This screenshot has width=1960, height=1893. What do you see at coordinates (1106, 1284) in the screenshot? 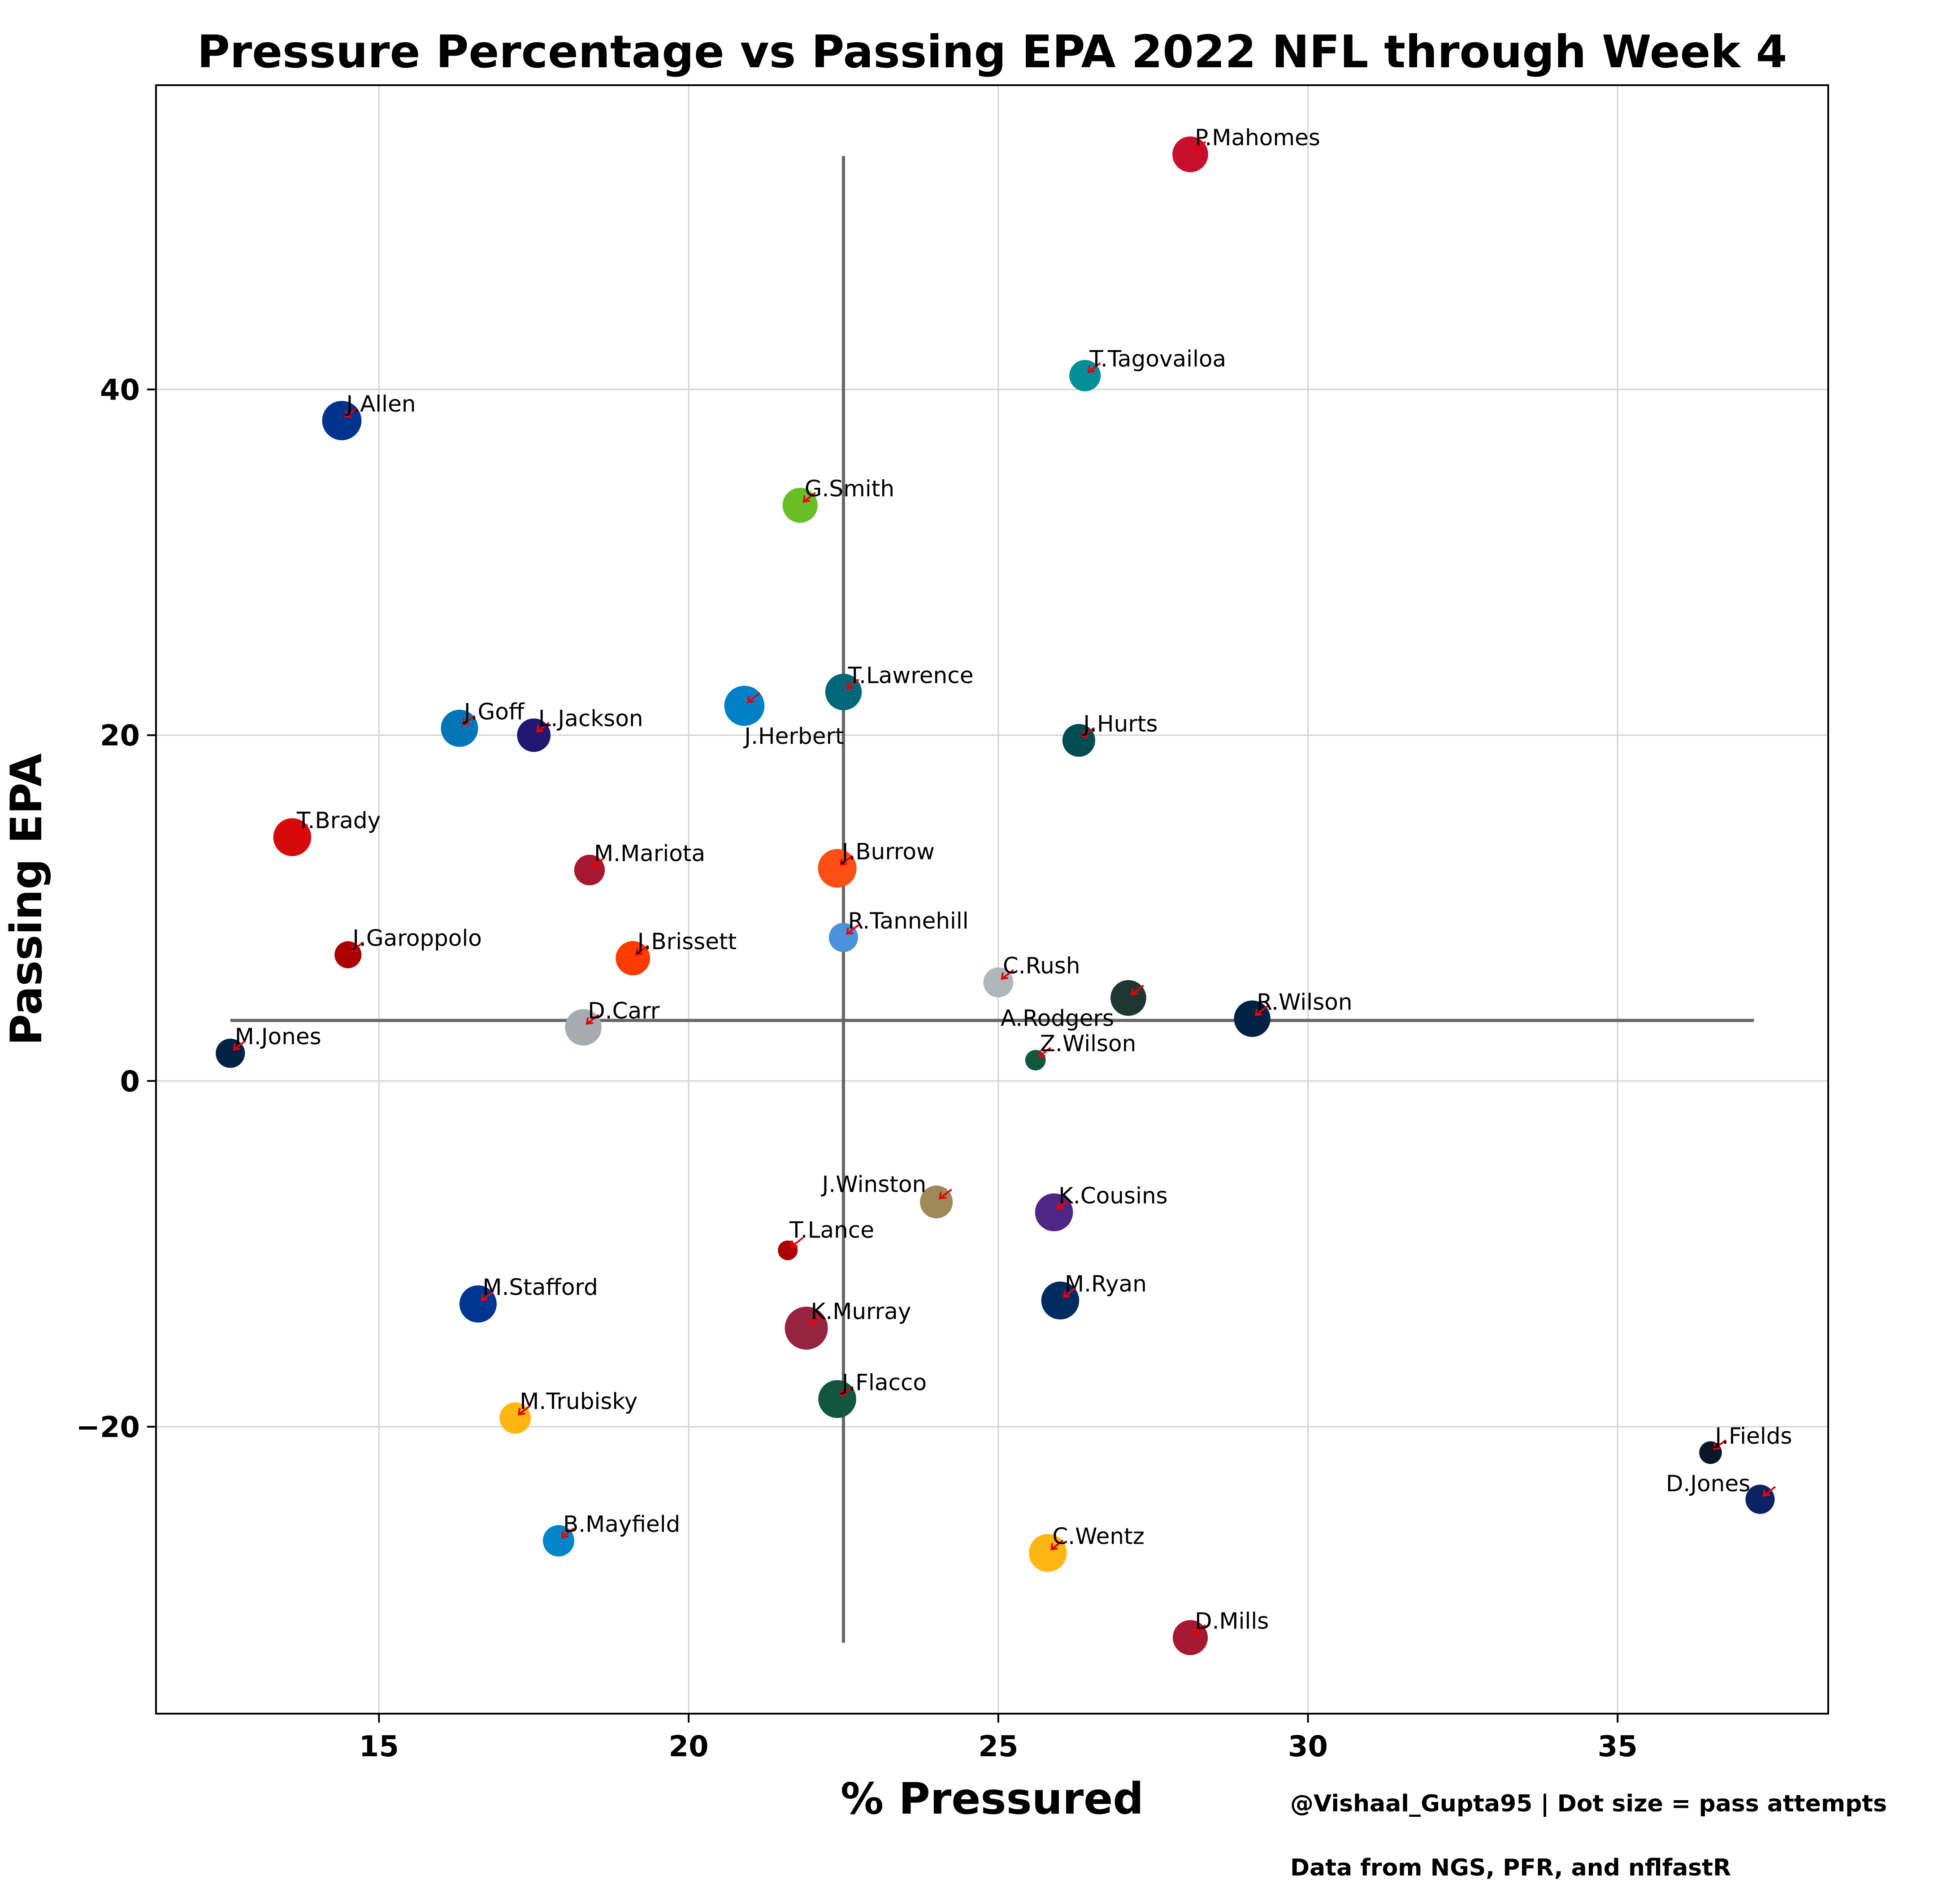
I see `point-label: M.Ryan` at bounding box center [1106, 1284].